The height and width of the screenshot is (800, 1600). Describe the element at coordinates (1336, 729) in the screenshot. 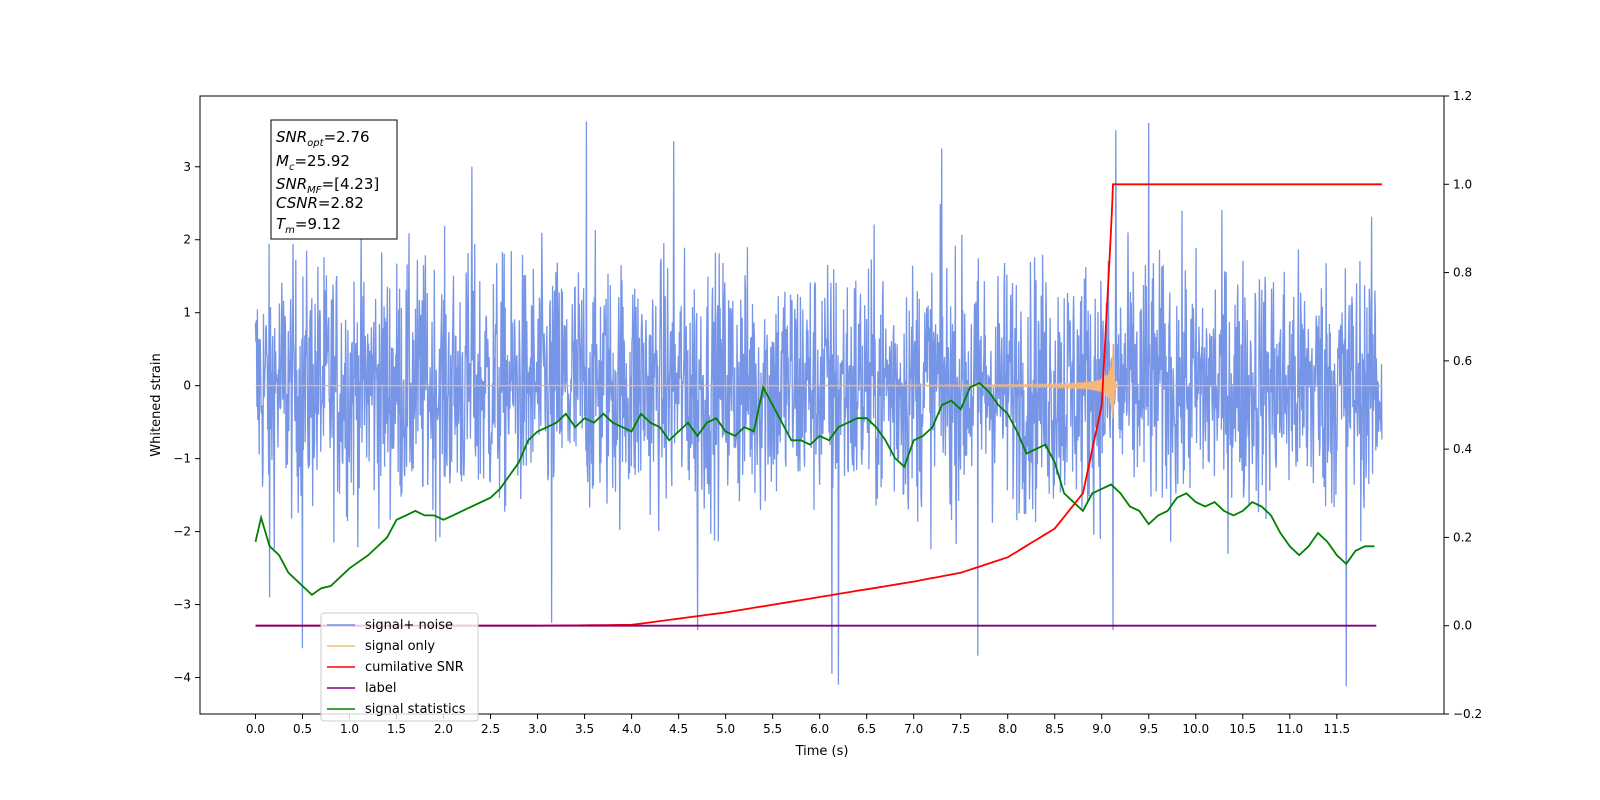

I see `x-tick-label: 11.5` at that location.